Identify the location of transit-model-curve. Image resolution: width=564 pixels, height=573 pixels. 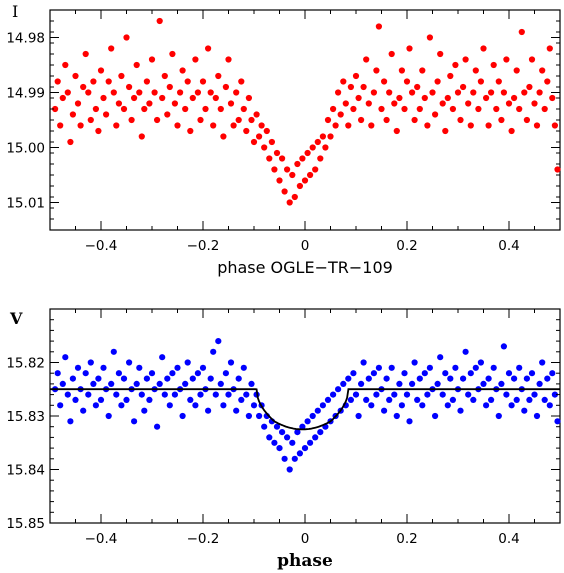
(305, 409).